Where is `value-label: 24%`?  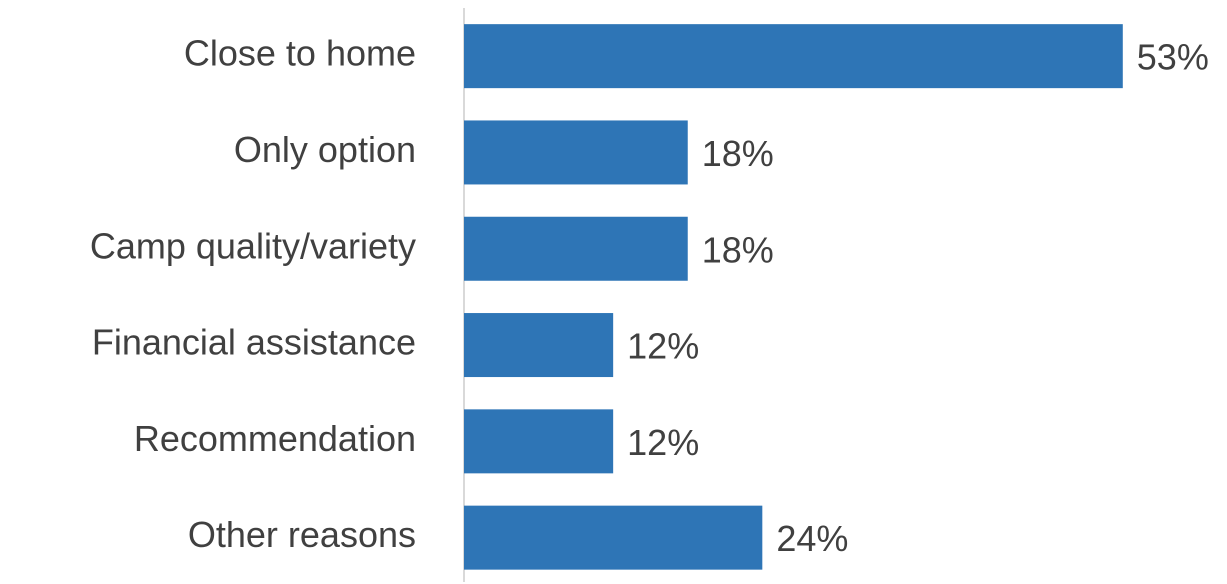 value-label: 24% is located at coordinates (812, 538).